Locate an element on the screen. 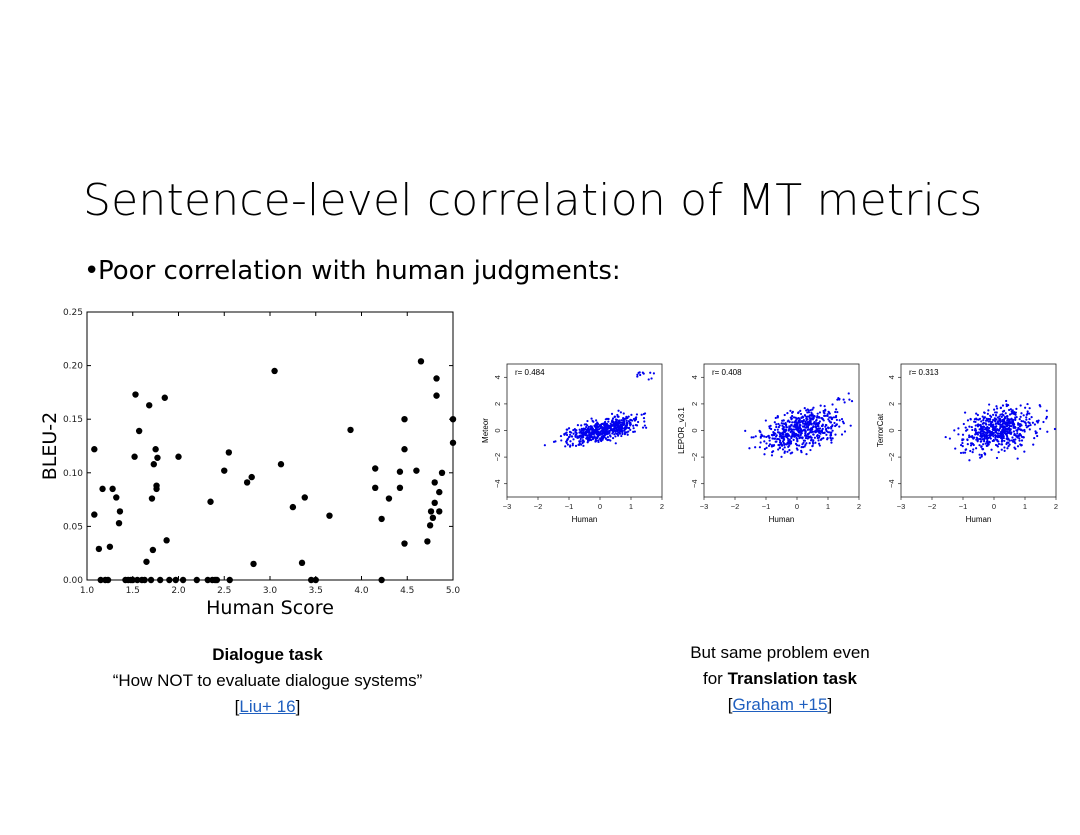 The image size is (1080, 835). ref-link-liu: Liu+ 16 is located at coordinates (267, 706).